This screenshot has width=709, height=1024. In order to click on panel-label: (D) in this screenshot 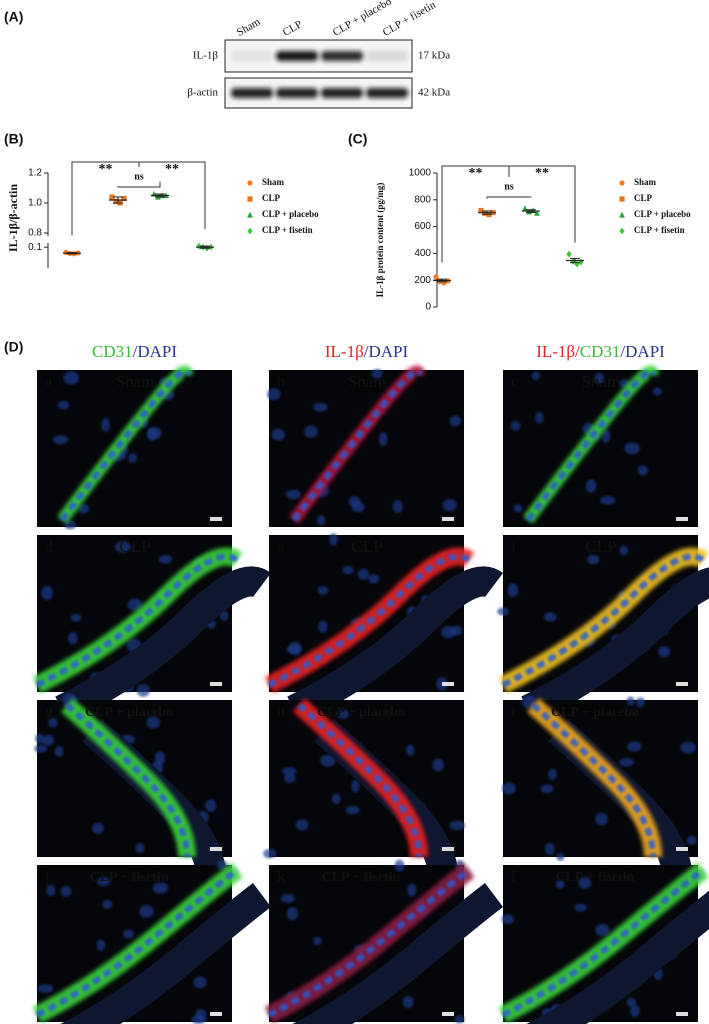, I will do `click(13, 347)`.